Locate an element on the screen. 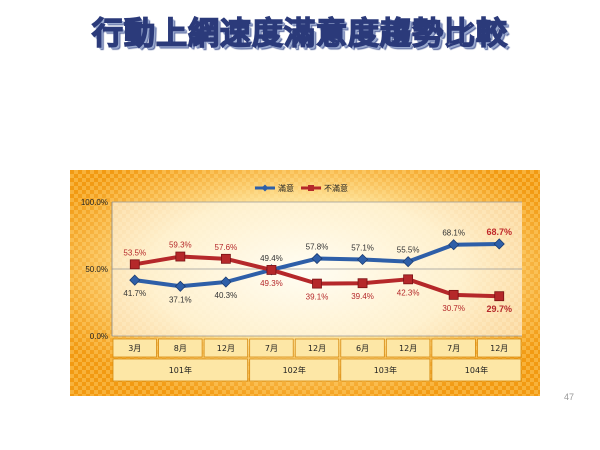 The image size is (600, 450). year-label: 102年 is located at coordinates (294, 370).